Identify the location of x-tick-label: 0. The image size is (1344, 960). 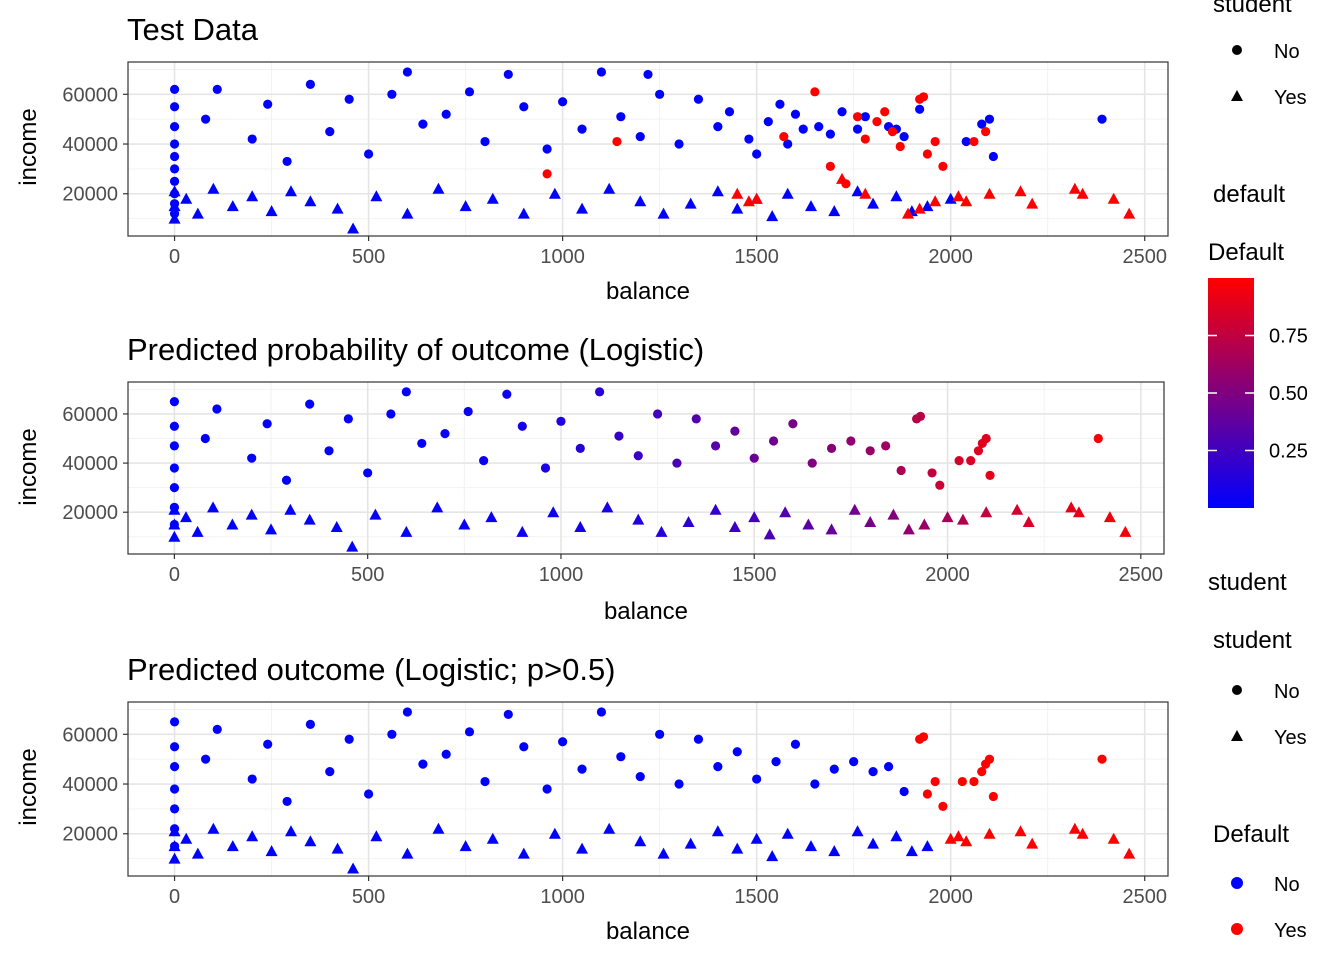
(174, 257).